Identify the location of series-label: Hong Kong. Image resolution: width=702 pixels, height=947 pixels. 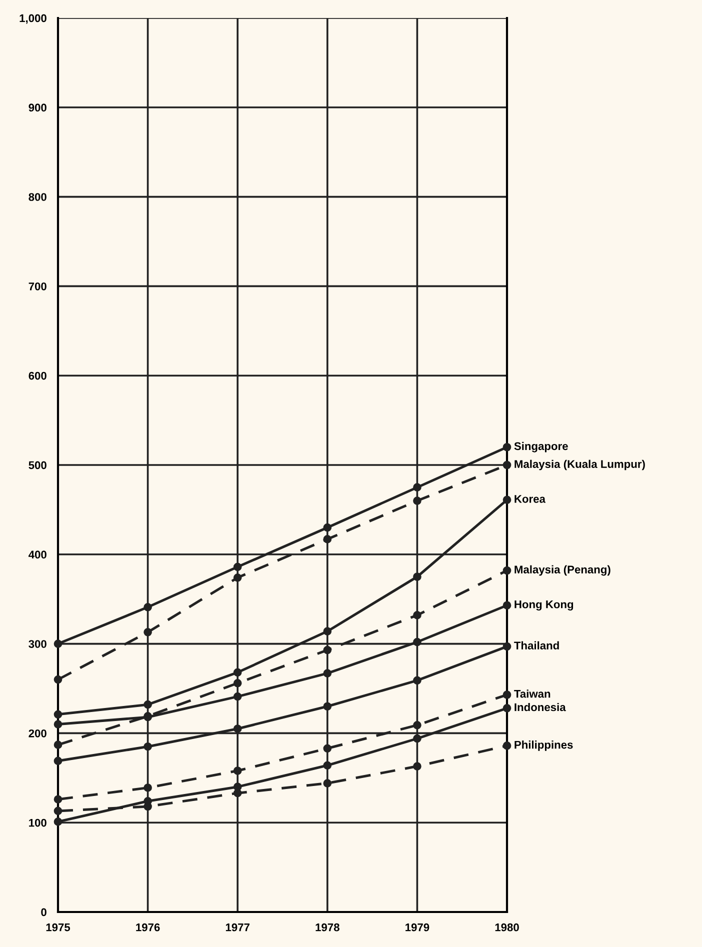
(544, 605).